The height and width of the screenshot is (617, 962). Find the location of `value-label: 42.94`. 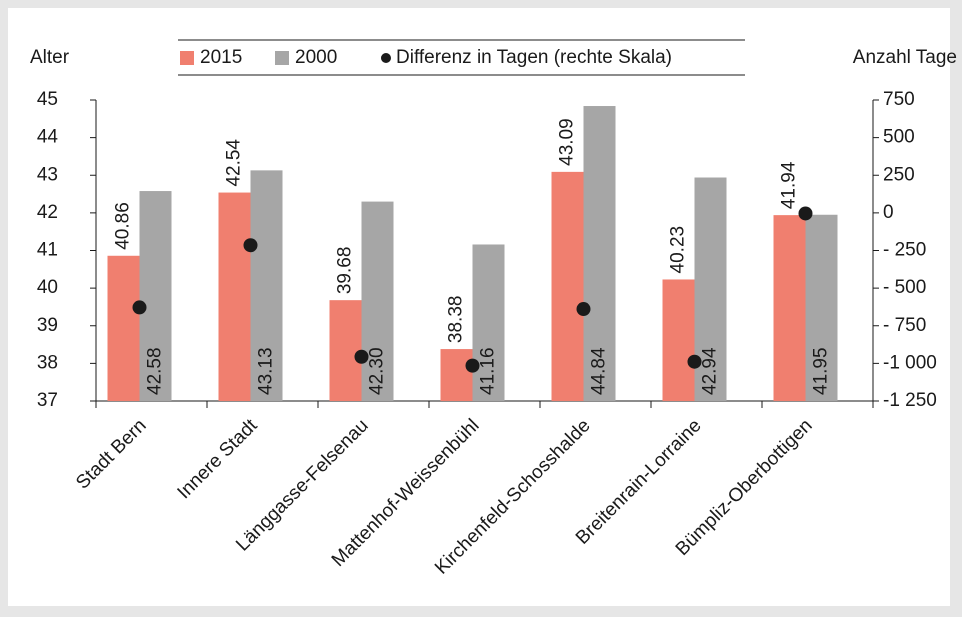

value-label: 42.94 is located at coordinates (710, 371).